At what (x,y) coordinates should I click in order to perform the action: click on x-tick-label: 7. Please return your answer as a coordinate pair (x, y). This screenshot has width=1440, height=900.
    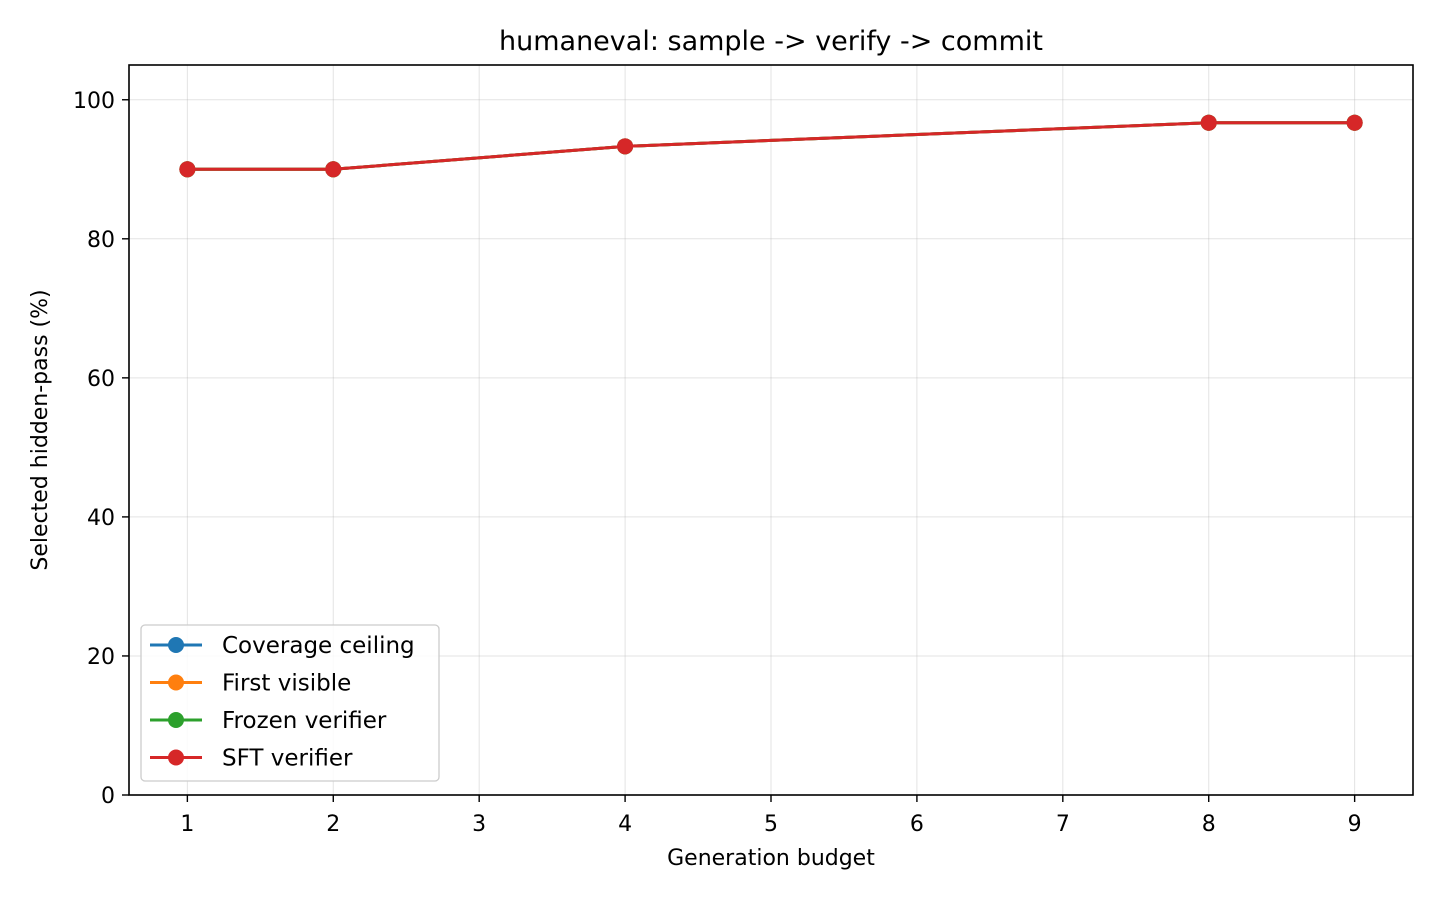
    Looking at the image, I should click on (1063, 824).